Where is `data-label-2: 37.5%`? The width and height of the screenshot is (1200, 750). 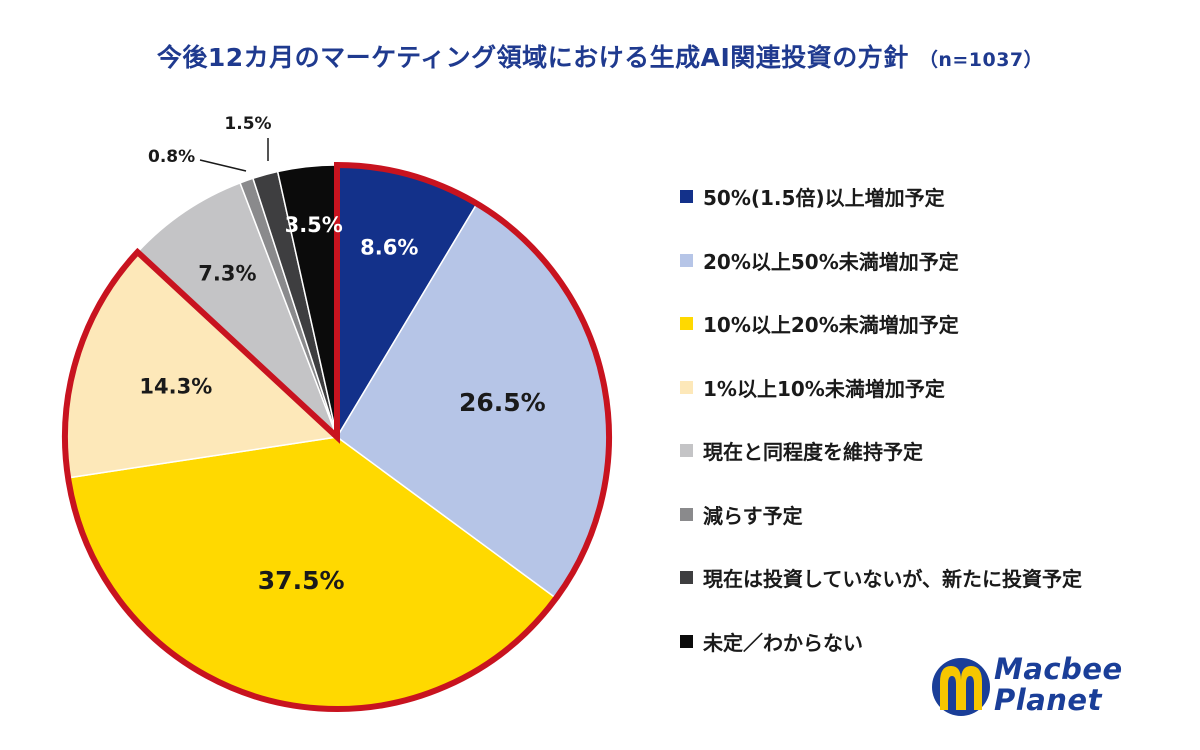 data-label-2: 37.5% is located at coordinates (301, 580).